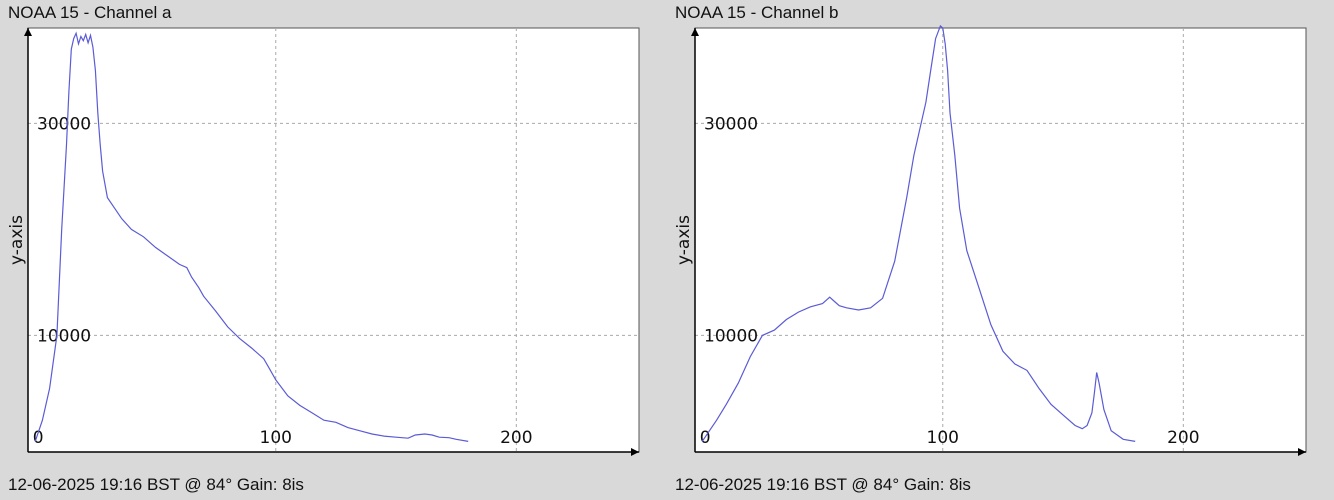  Describe the element at coordinates (90, 12) in the screenshot. I see `chart-title: NOAA 15 - Channel a` at that location.